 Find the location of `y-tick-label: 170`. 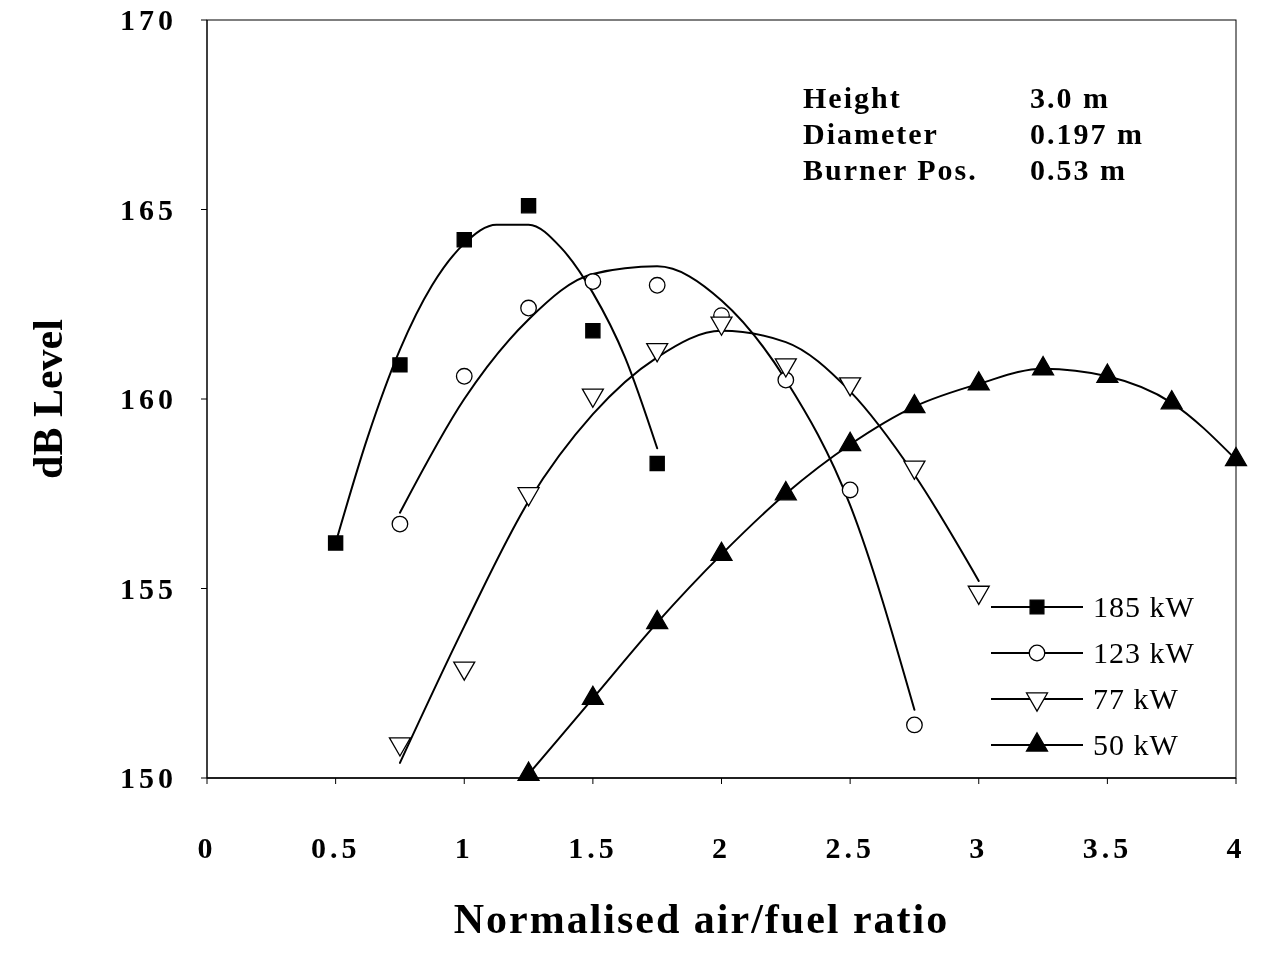

y-tick-label: 170 is located at coordinates (148, 19).